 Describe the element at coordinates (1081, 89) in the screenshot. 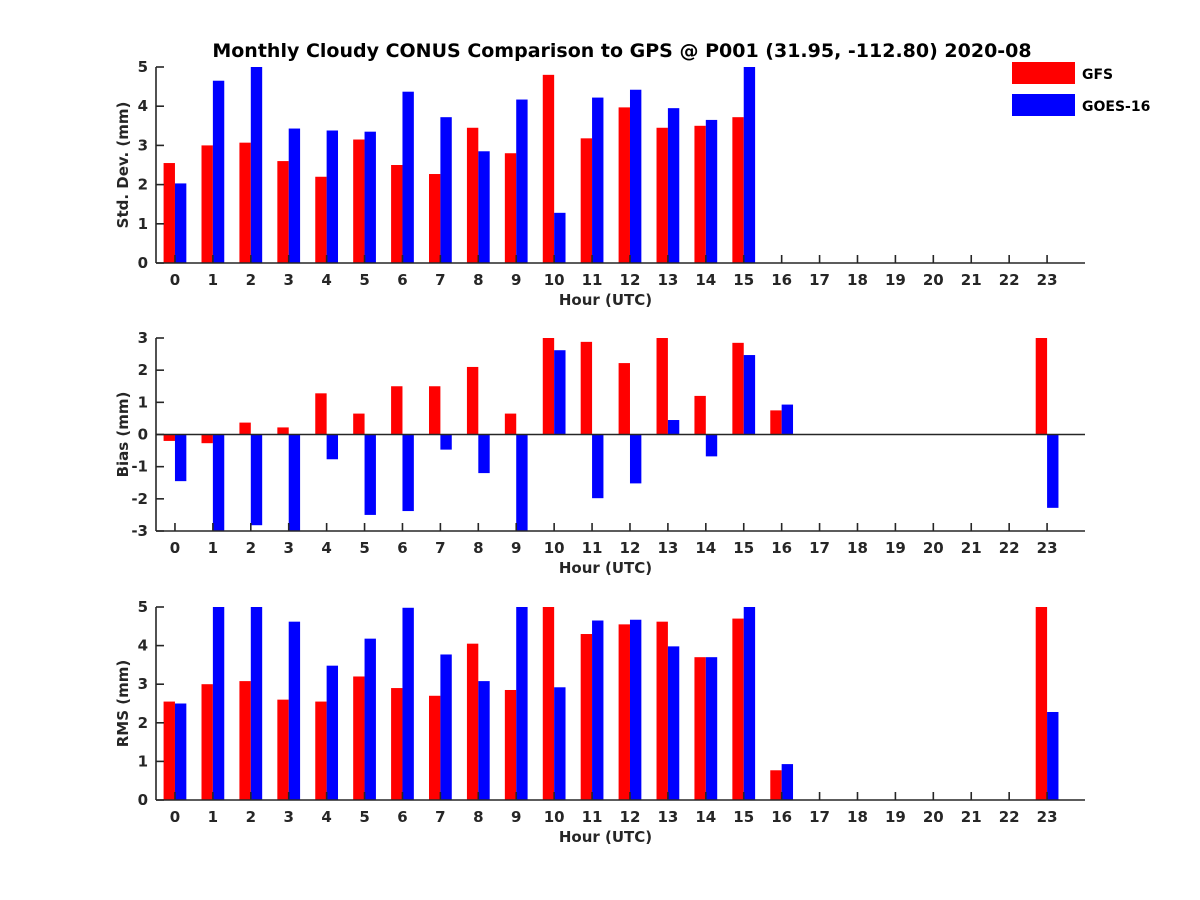

I see `legend: GFS GOES-16` at that location.